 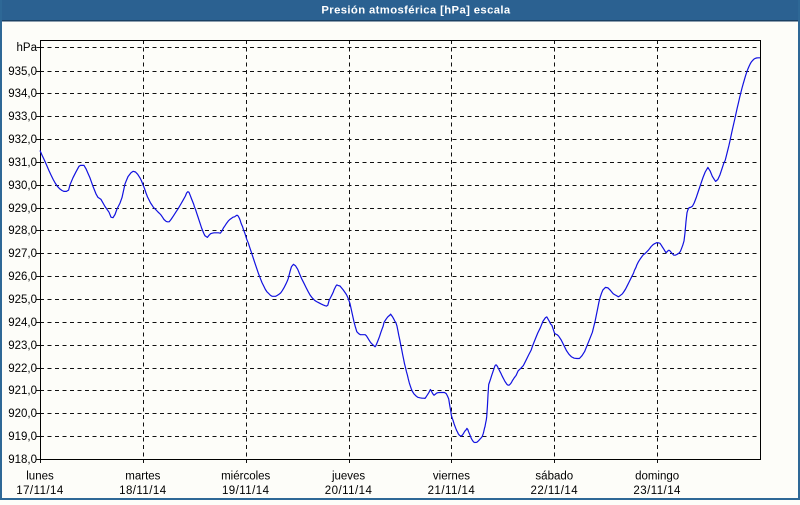 What do you see at coordinates (348, 477) in the screenshot?
I see `svg-text: jueves` at bounding box center [348, 477].